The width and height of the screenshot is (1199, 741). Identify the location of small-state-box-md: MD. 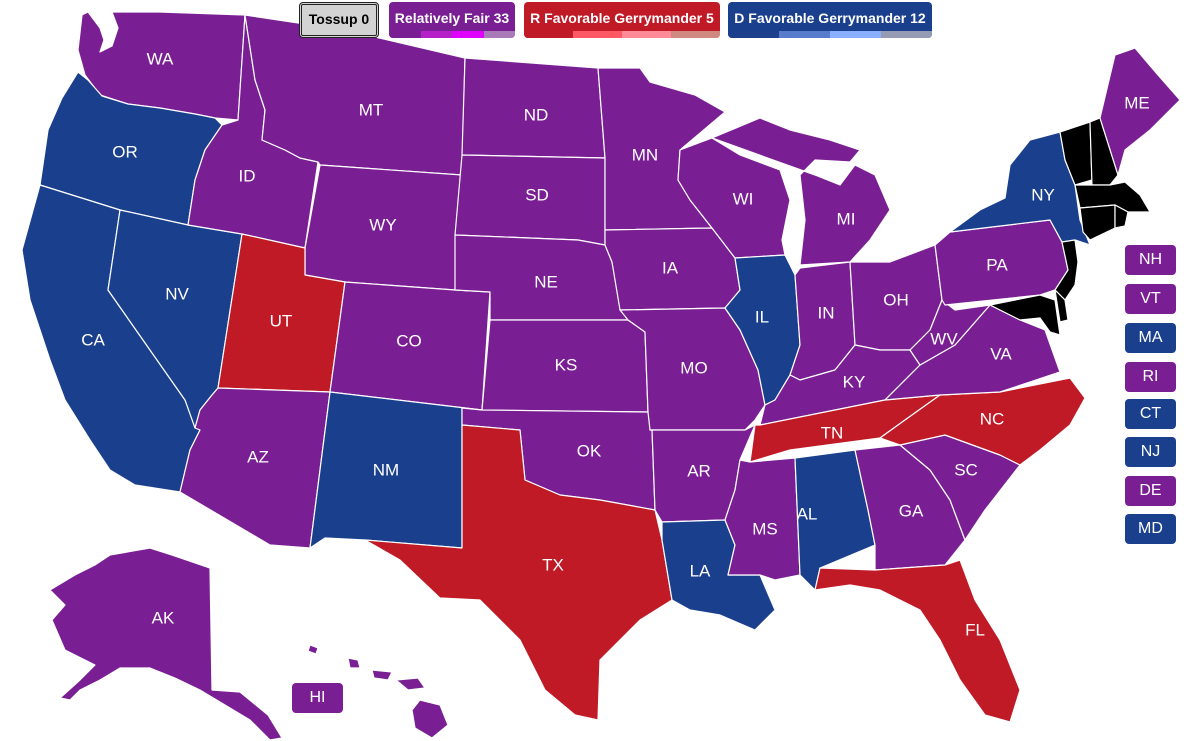
(1150, 529).